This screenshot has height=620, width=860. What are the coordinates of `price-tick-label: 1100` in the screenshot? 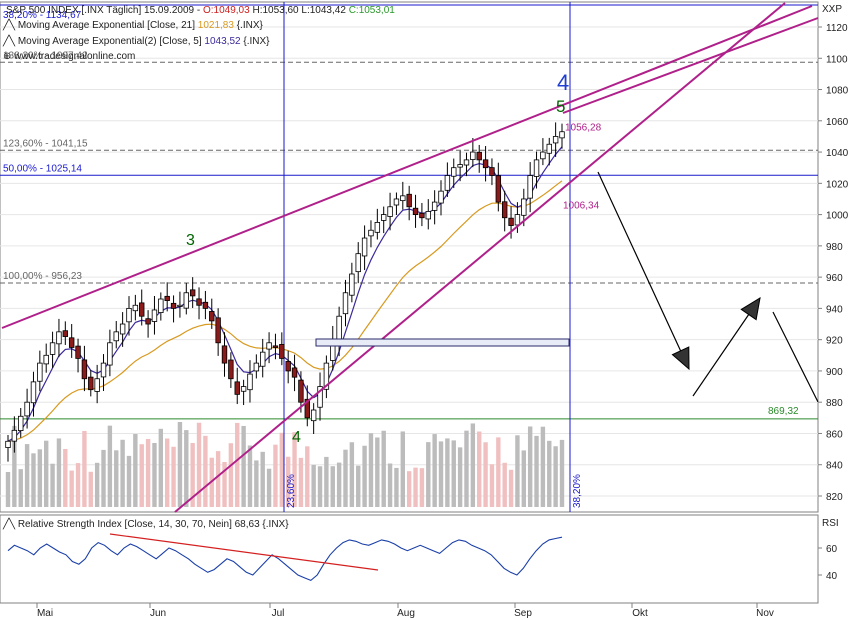 It's located at (837, 59).